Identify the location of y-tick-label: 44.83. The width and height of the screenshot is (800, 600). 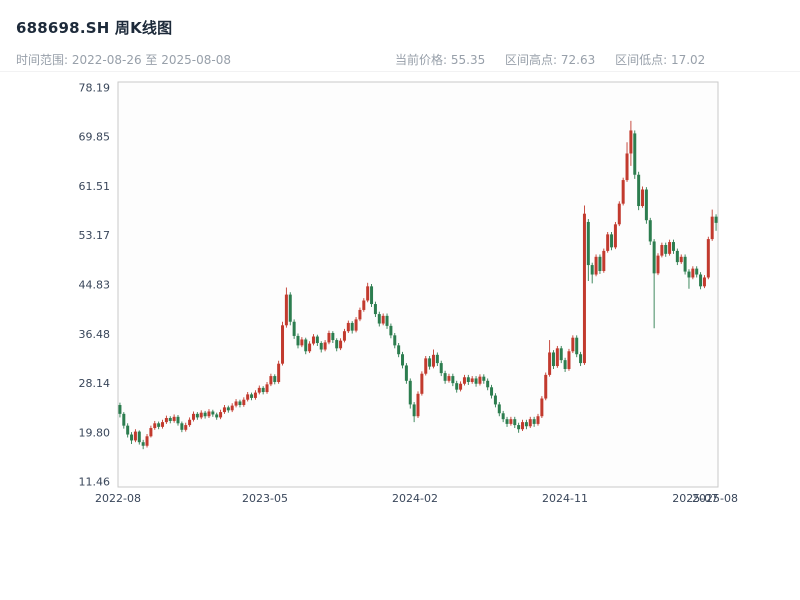
(95, 284).